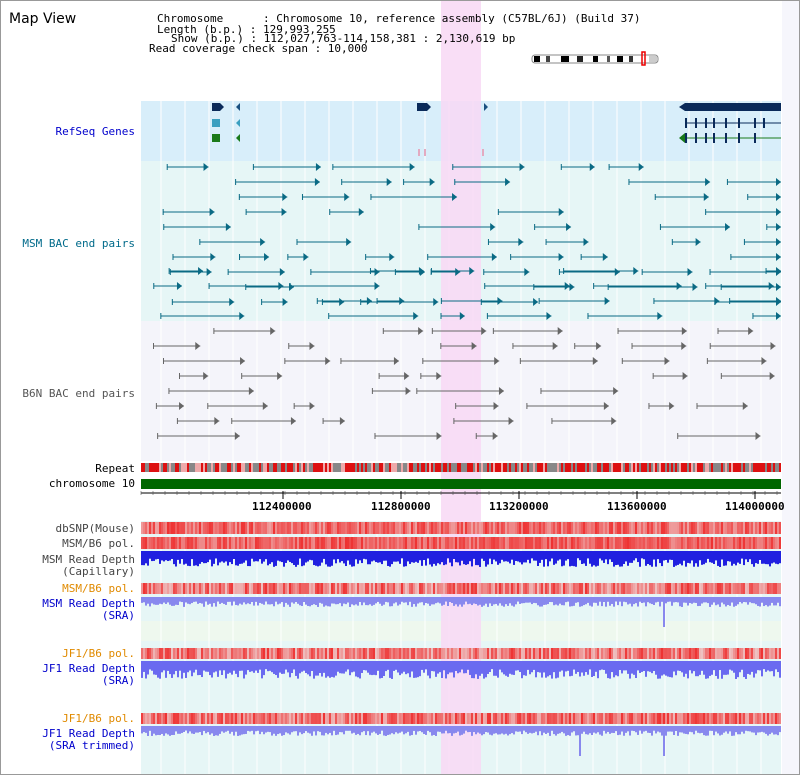 The image size is (800, 775). I want to click on jf1-b6-pol-trimmed-label: JF1/B6 pol., so click(98, 718).